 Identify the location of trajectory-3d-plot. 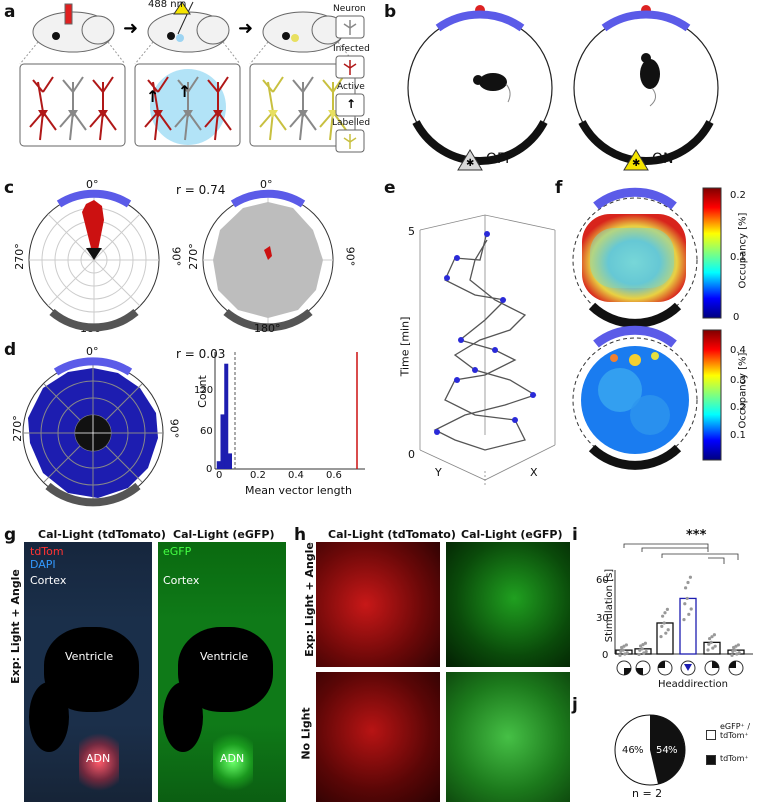
(487, 349).